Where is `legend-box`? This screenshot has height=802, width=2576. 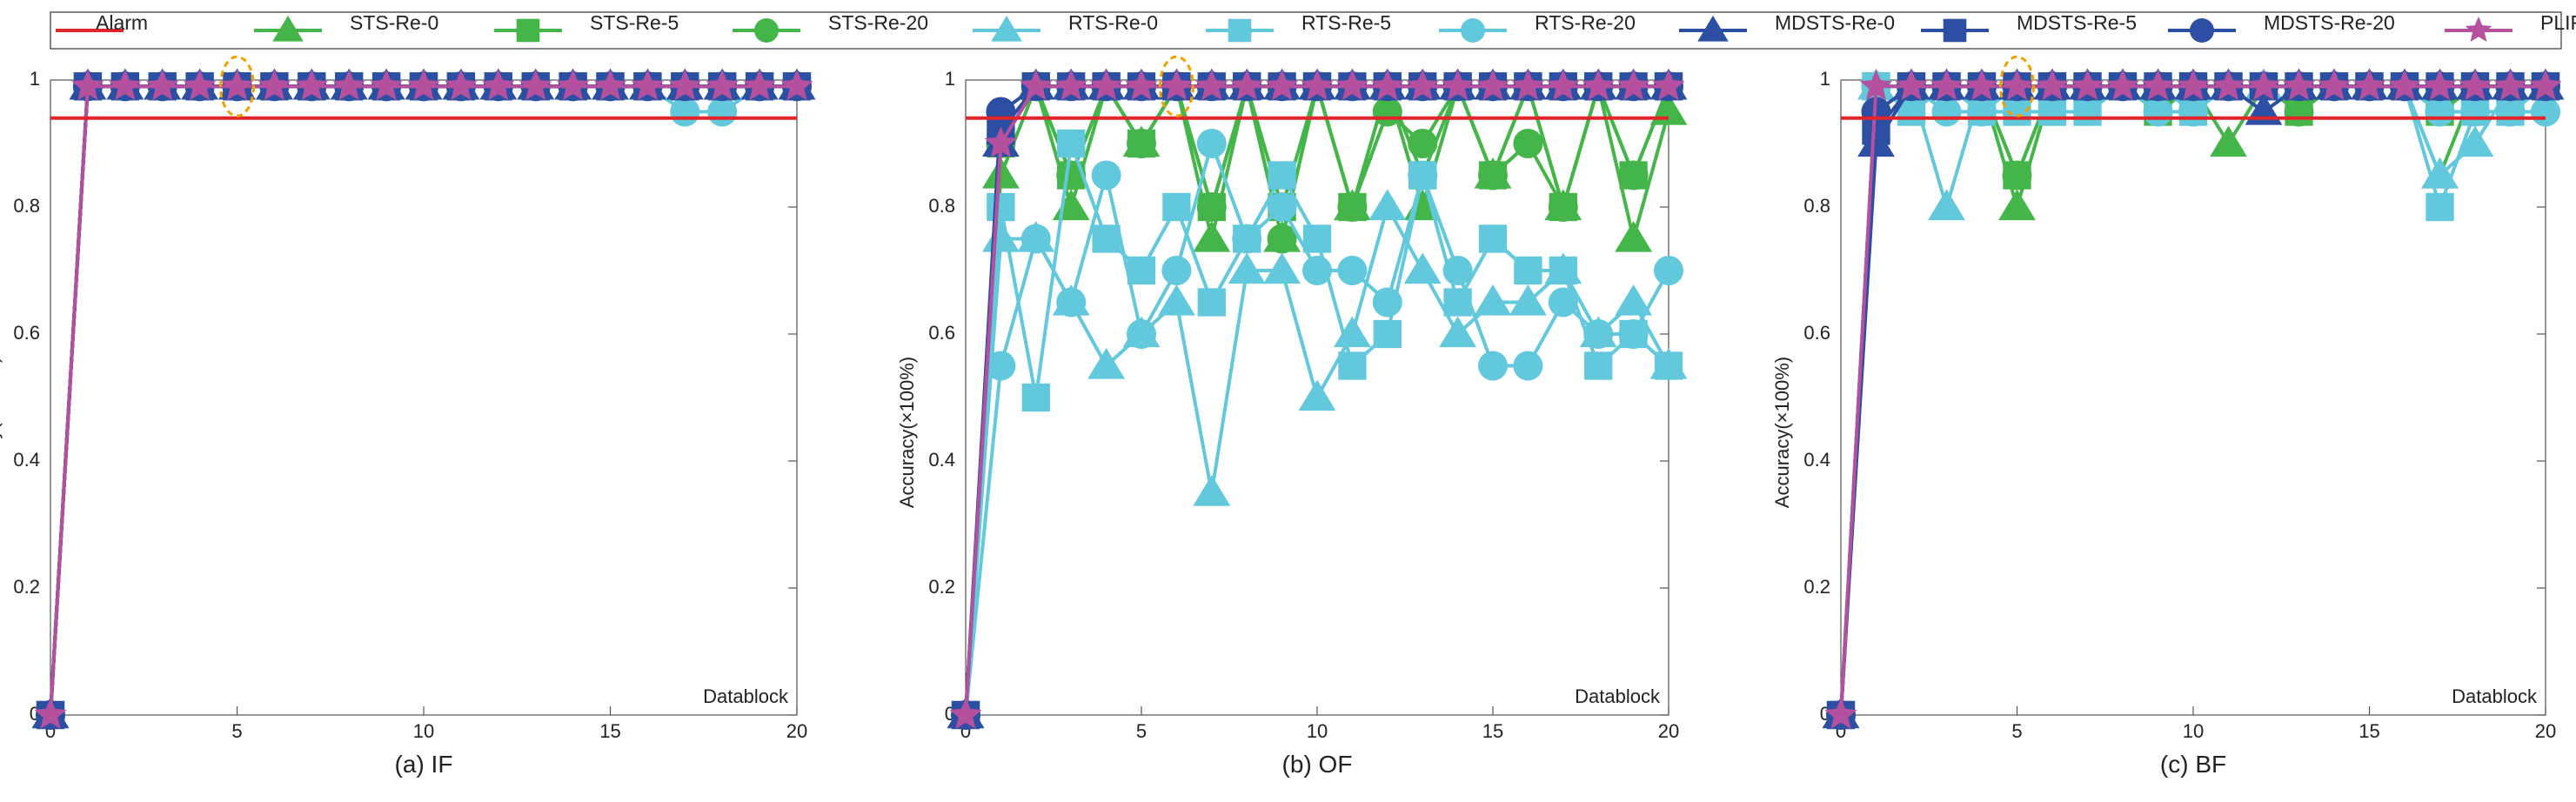
legend-box is located at coordinates (1306, 30).